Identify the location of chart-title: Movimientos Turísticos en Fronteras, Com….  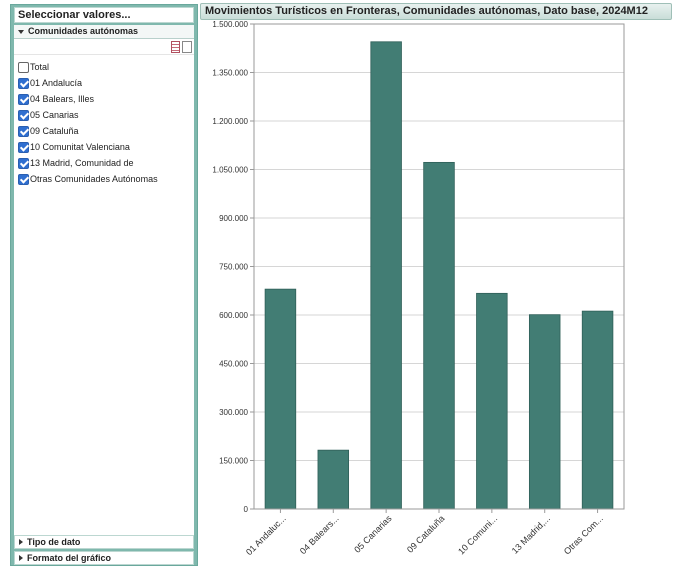
(436, 11).